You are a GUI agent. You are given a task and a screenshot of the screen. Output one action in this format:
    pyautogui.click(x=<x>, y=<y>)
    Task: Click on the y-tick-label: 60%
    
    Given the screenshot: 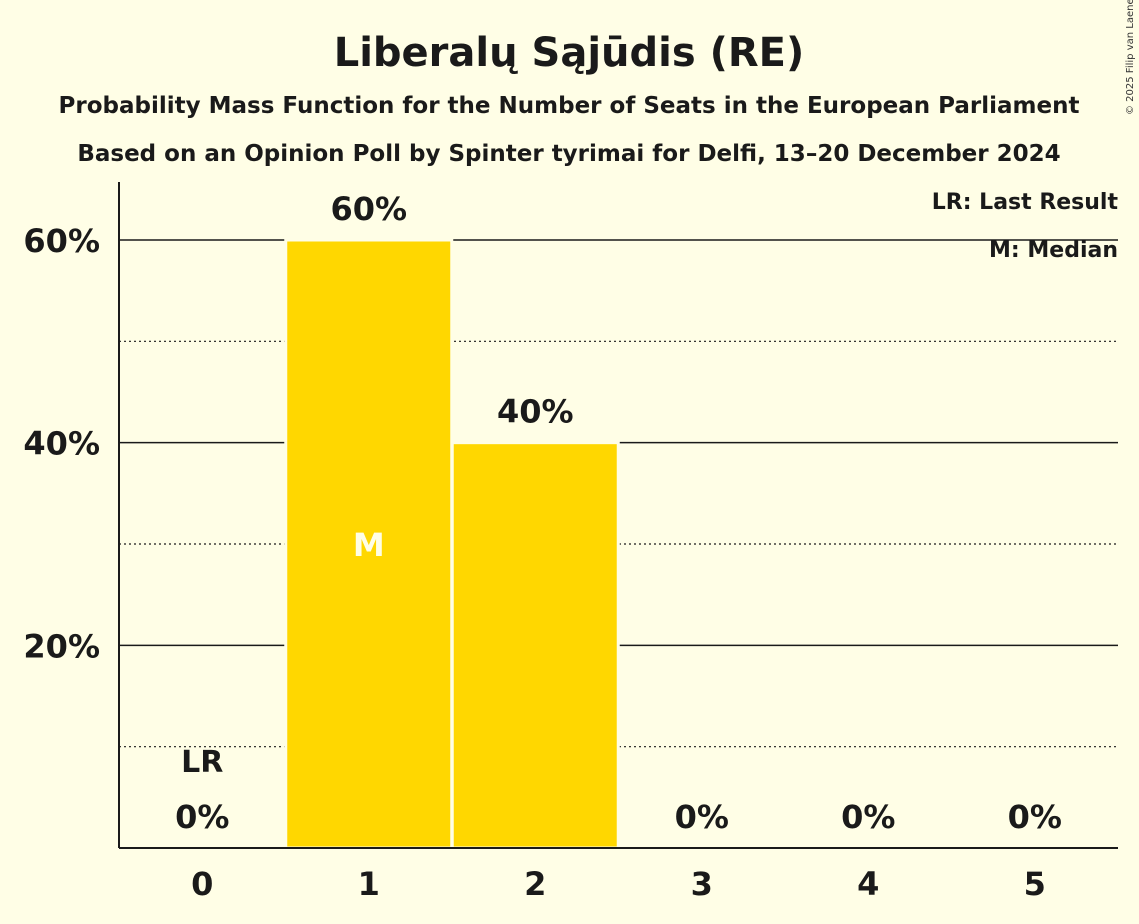 What is the action you would take?
    pyautogui.click(x=61, y=241)
    